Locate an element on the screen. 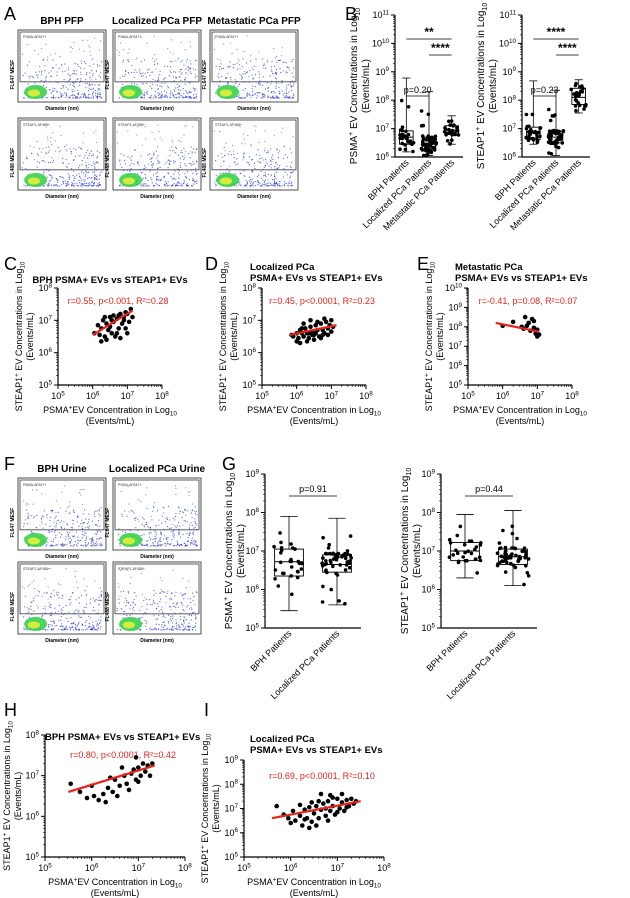 Image resolution: width=630 pixels, height=898 pixels. y-axis-label: STEAP1+ EV Concentrations in Log10 is located at coordinates (406, 551).